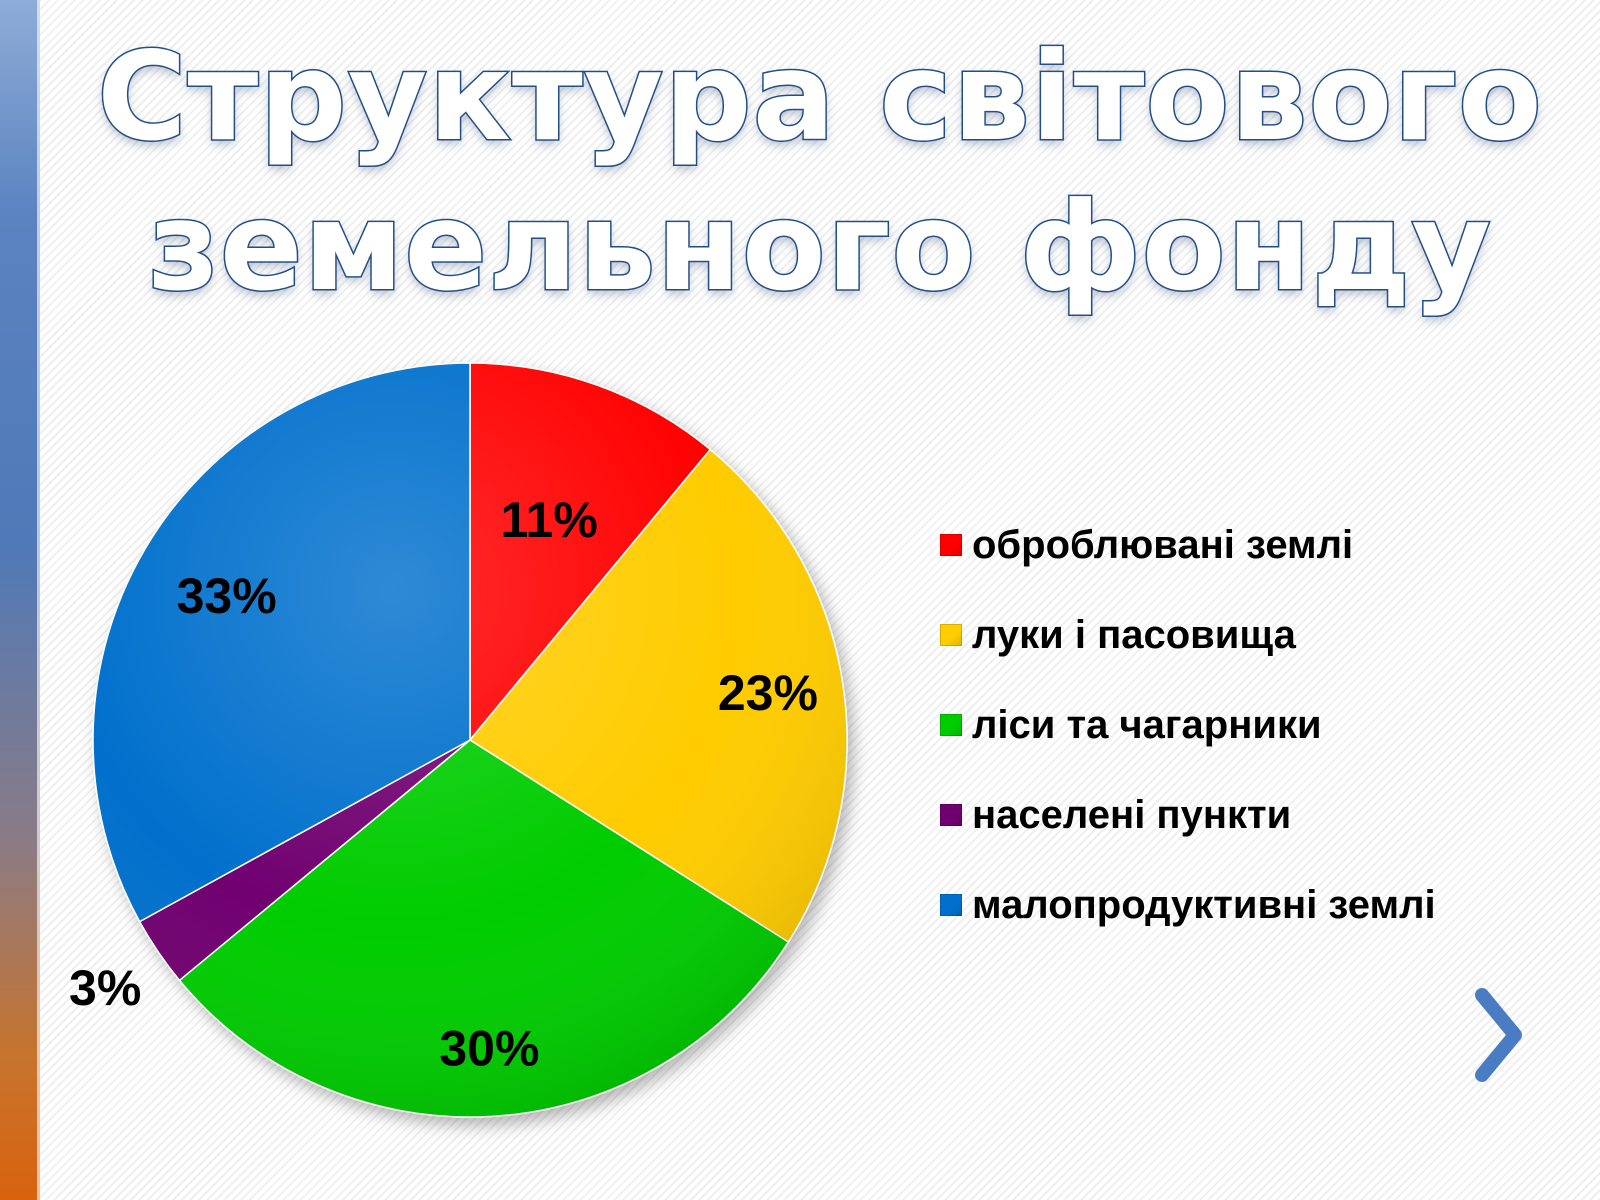  I want to click on legend-item-3: ліси та чагарники, so click(1260, 725).